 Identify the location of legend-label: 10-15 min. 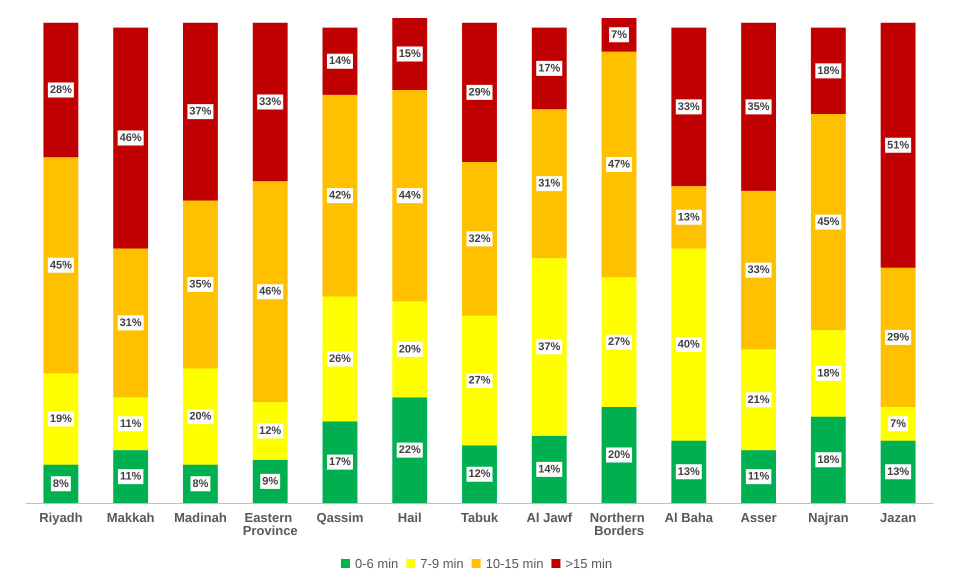
(515, 563).